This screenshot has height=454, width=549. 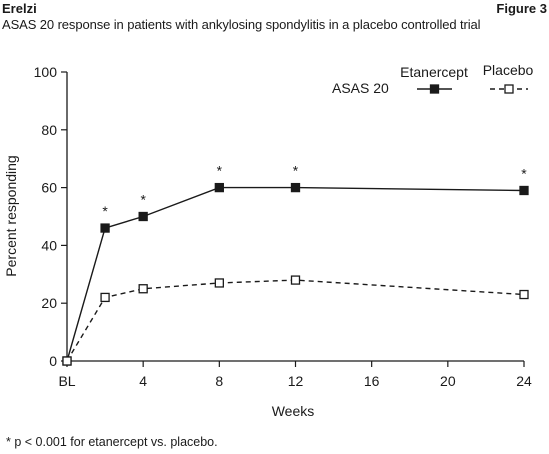 I want to click on chart-legend: ASAS 20 Etanercept Placebo, so click(x=433, y=79).